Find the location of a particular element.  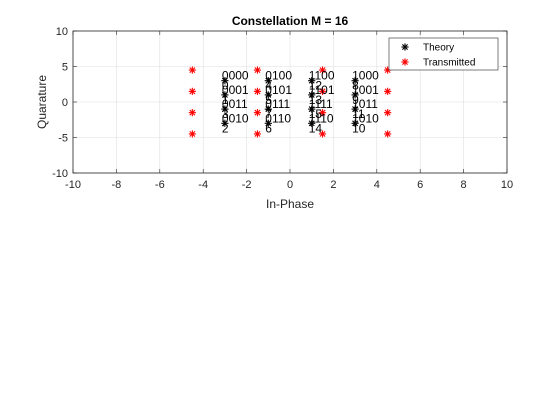

point-bits-label: 0100 is located at coordinates (278, 76).